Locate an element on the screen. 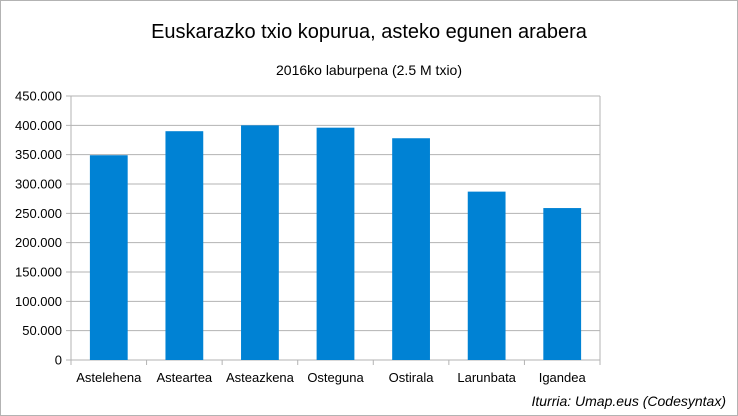 The width and height of the screenshot is (738, 416). x-tick-label: Astelehena is located at coordinates (109, 377).